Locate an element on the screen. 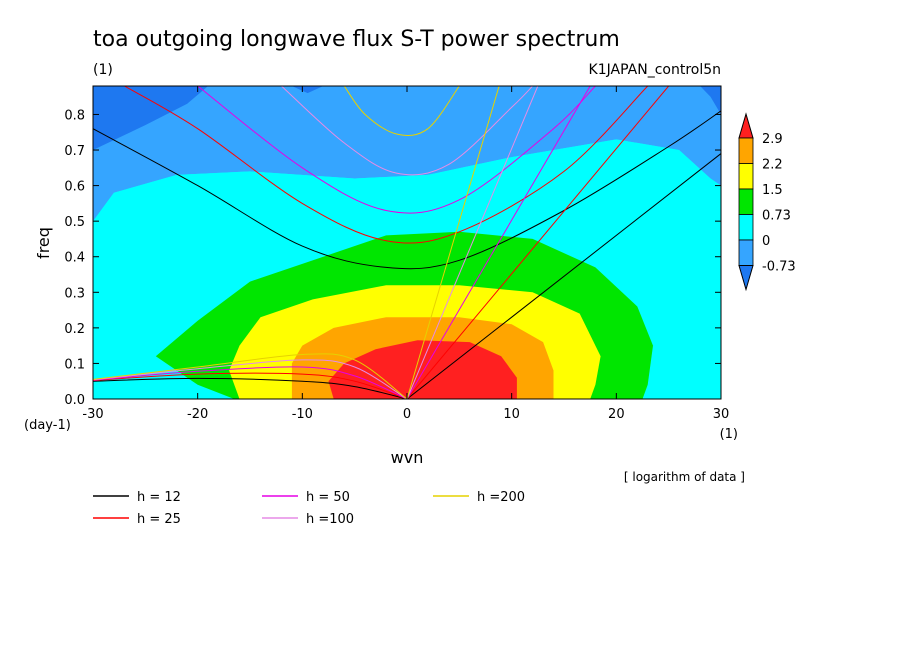 The image size is (904, 654). legend-label-3: h =100 is located at coordinates (330, 519).